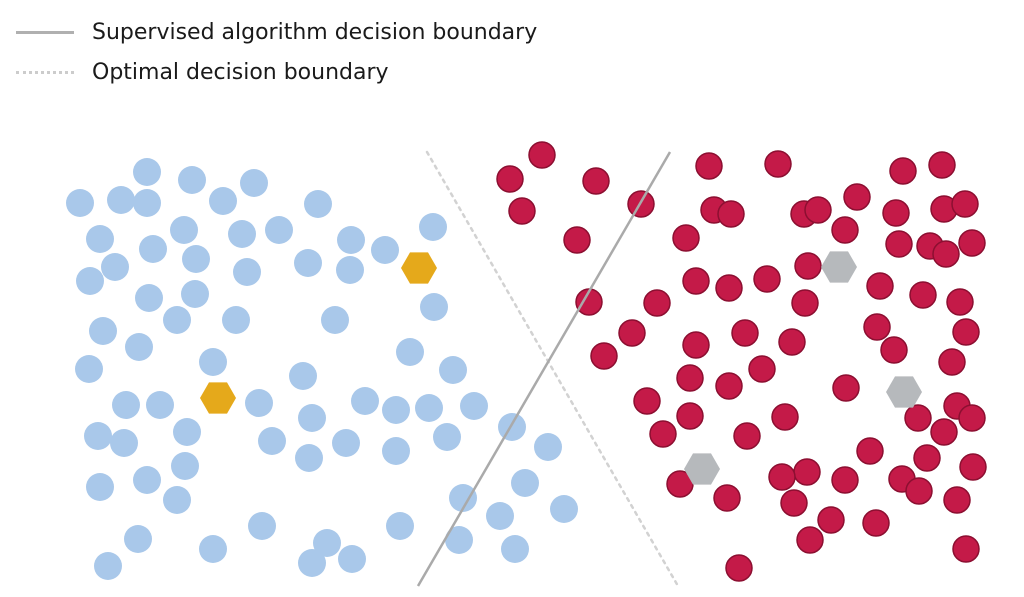 The height and width of the screenshot is (597, 1024). I want to click on labeled-blue-hexagon, so click(419, 268).